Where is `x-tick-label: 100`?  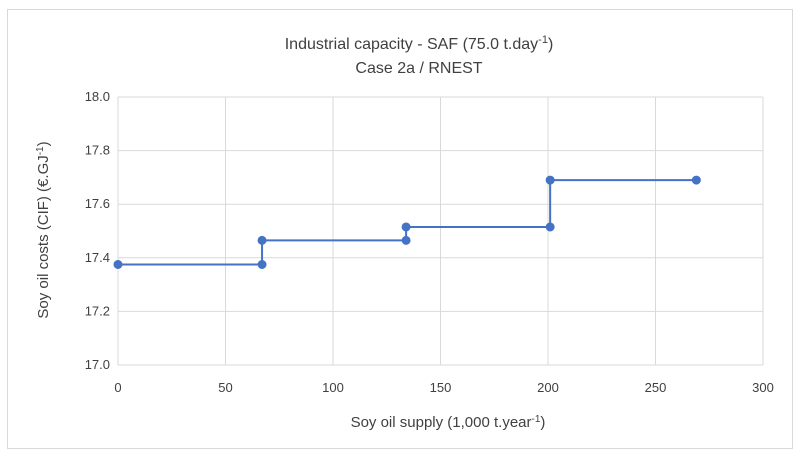 x-tick-label: 100 is located at coordinates (333, 387).